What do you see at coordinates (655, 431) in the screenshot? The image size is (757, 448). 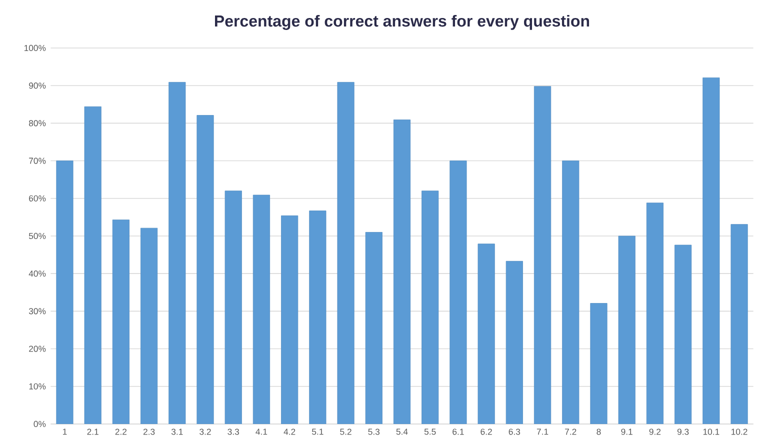 I see `x-tick-label: 9.2` at bounding box center [655, 431].